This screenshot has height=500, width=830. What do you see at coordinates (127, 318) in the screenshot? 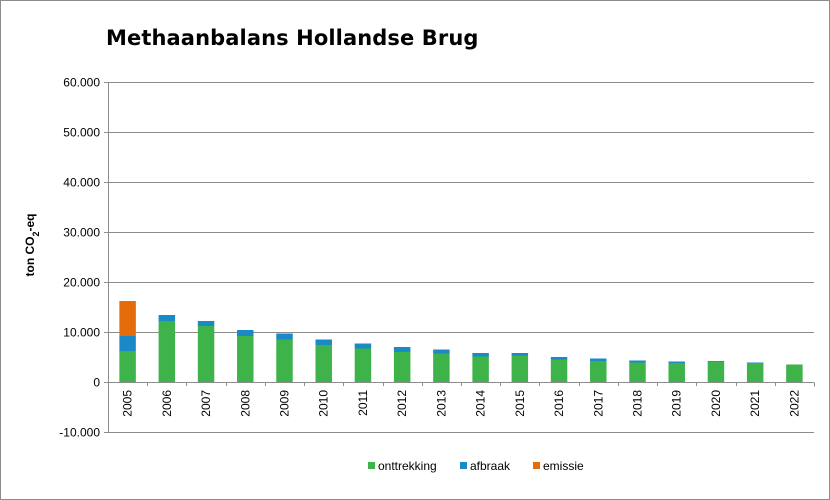
I see `bar-emissie-2005` at bounding box center [127, 318].